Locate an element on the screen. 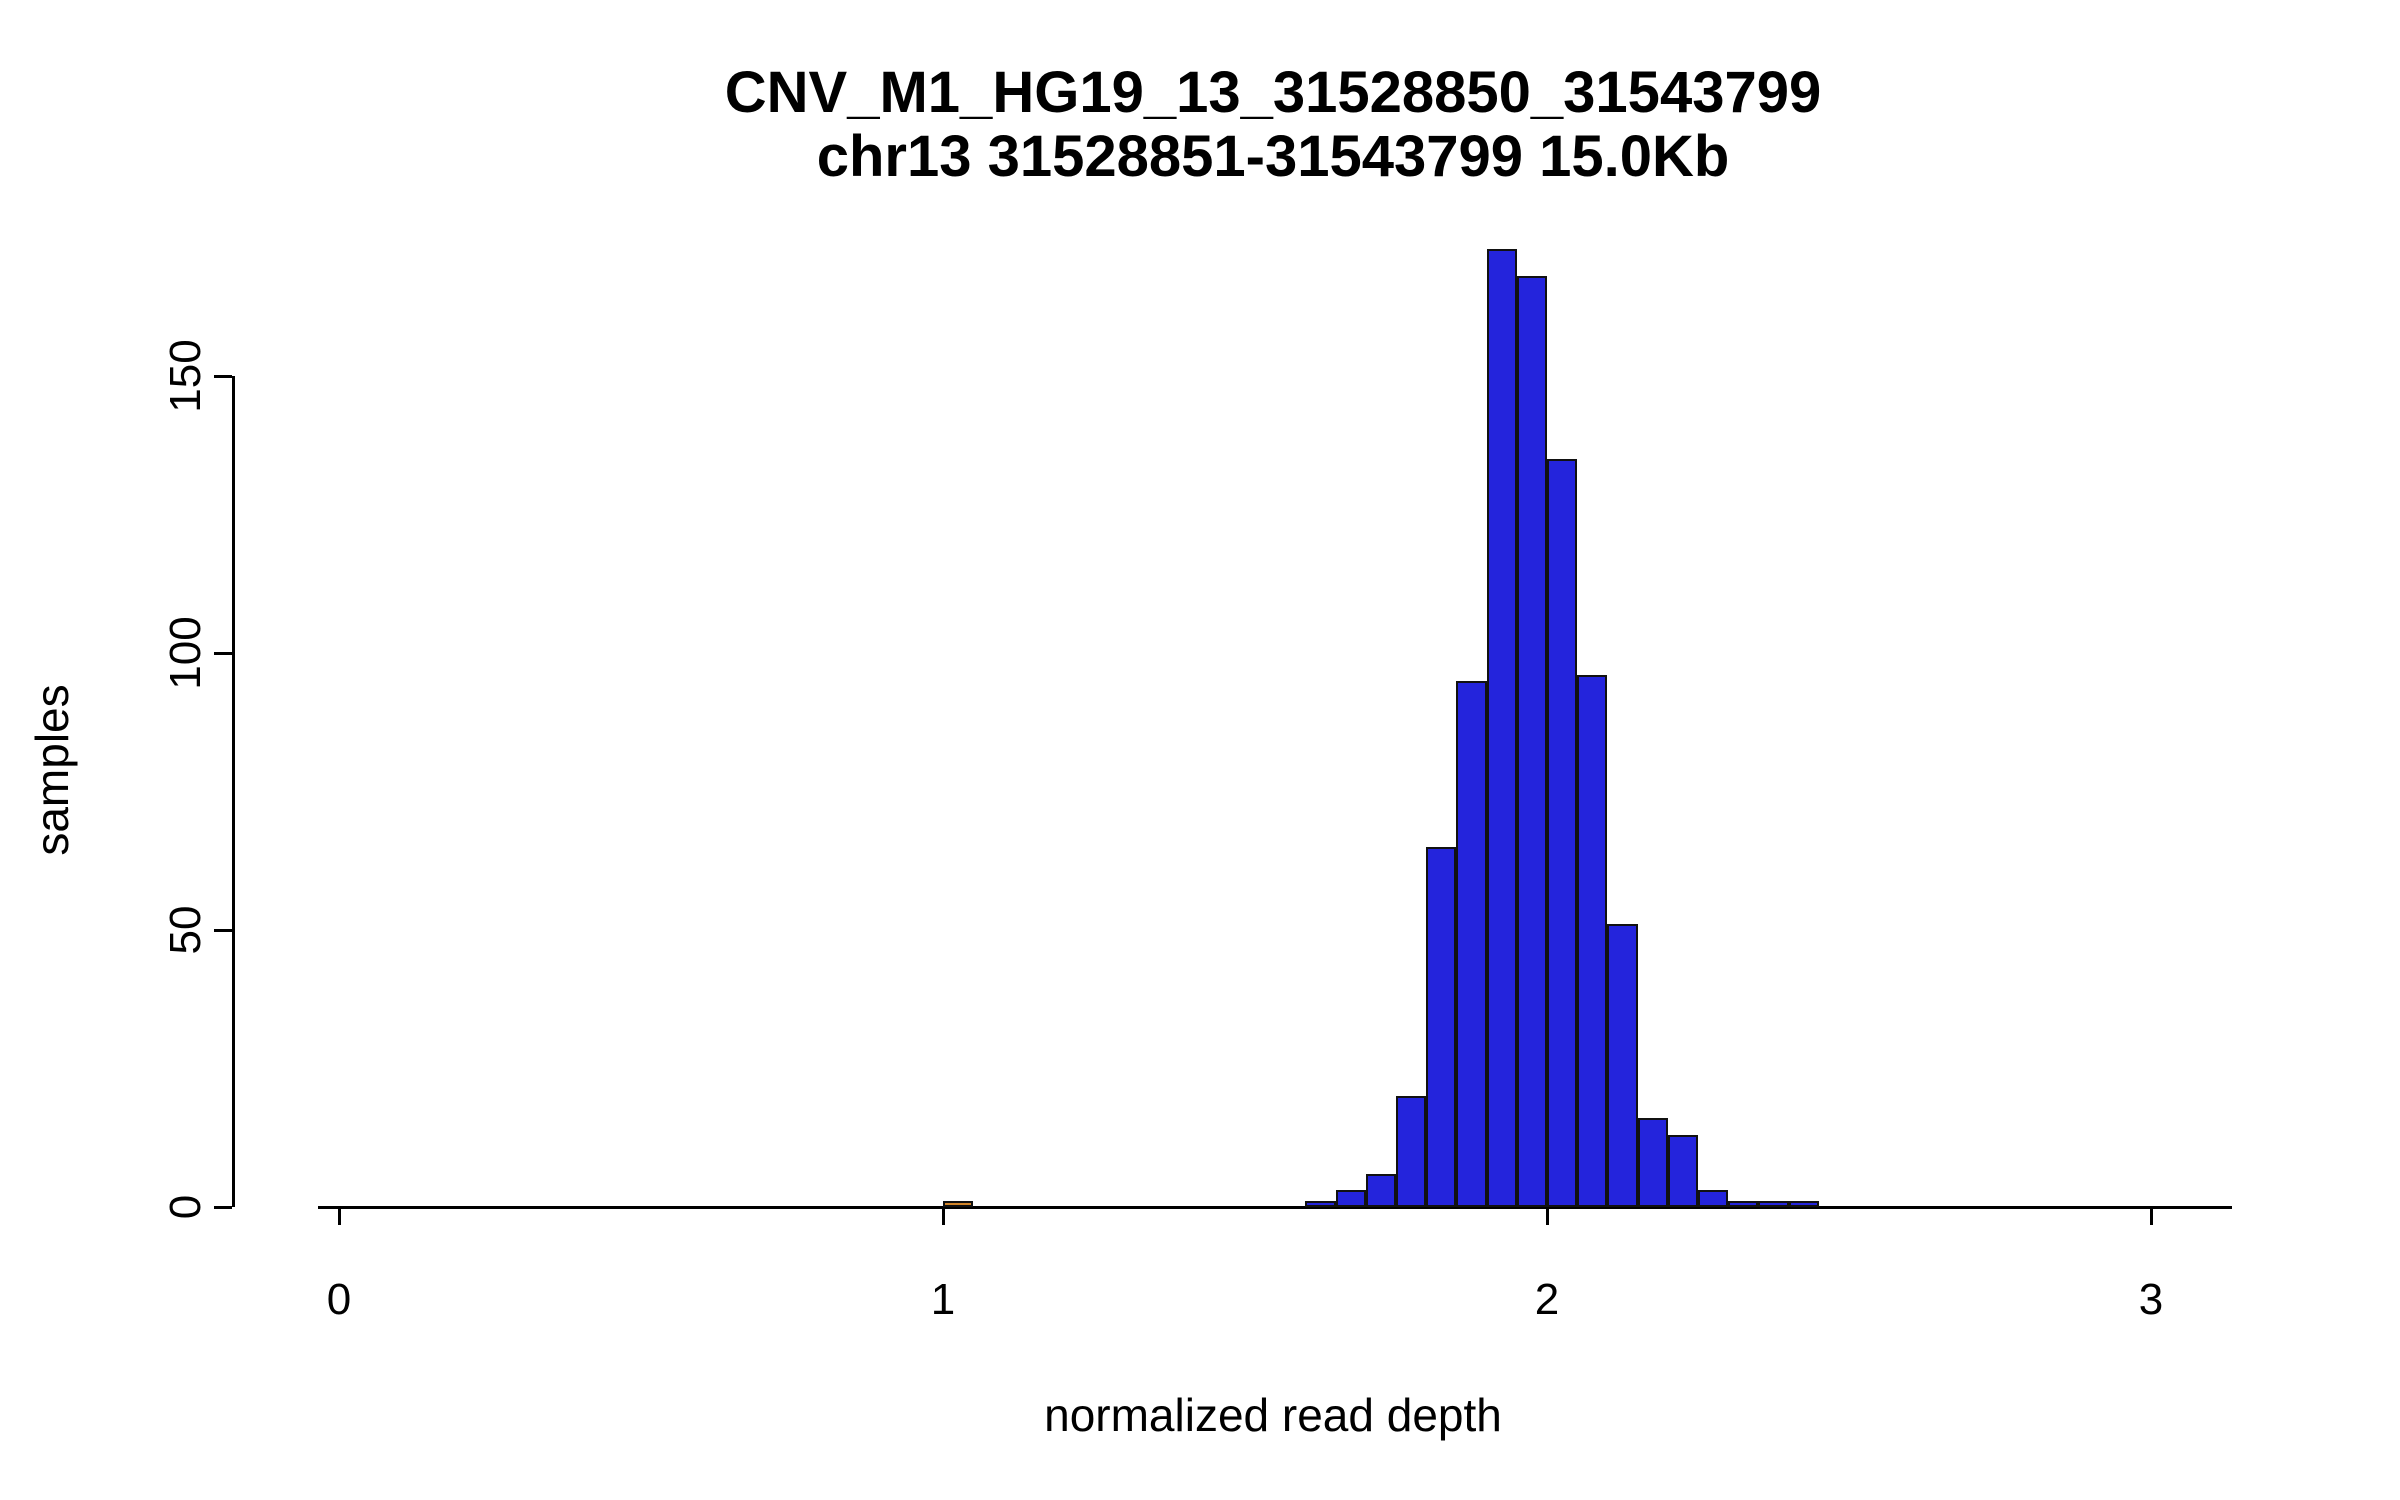 The width and height of the screenshot is (2400, 1500). chart-title: CNV_M1_HG19_13_31528850_31543799 is located at coordinates (1273, 92).